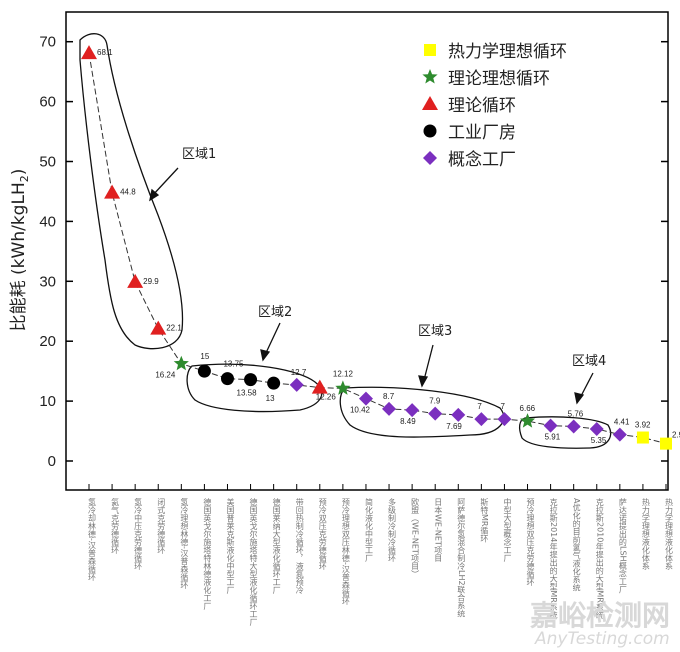 The height and width of the screenshot is (652, 680). What do you see at coordinates (47, 401) in the screenshot?
I see `y-tick-label: 10` at bounding box center [47, 401].